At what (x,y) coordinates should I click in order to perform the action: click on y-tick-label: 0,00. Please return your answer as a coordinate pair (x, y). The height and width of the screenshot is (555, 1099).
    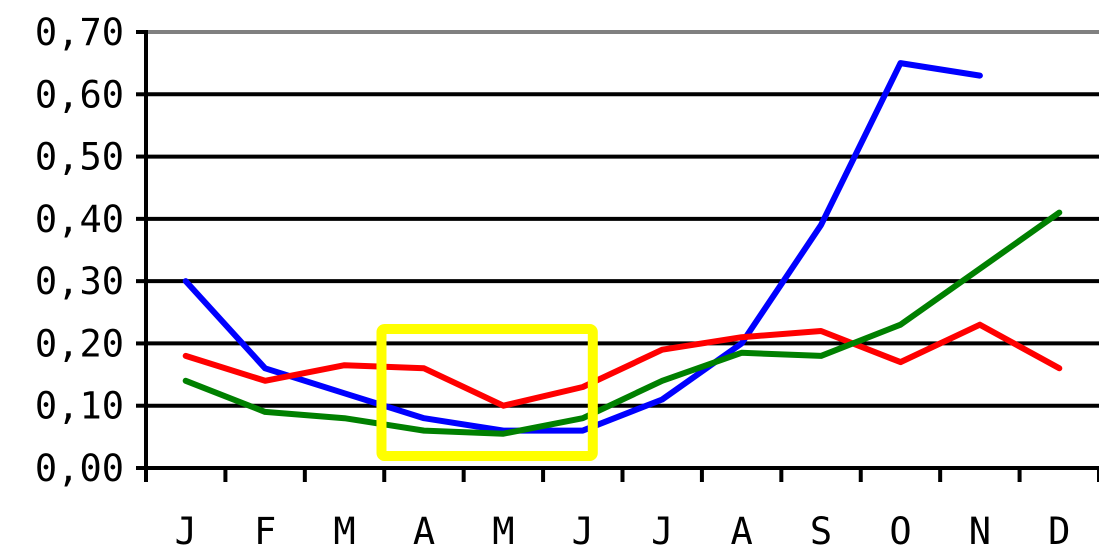
    Looking at the image, I should click on (79, 468).